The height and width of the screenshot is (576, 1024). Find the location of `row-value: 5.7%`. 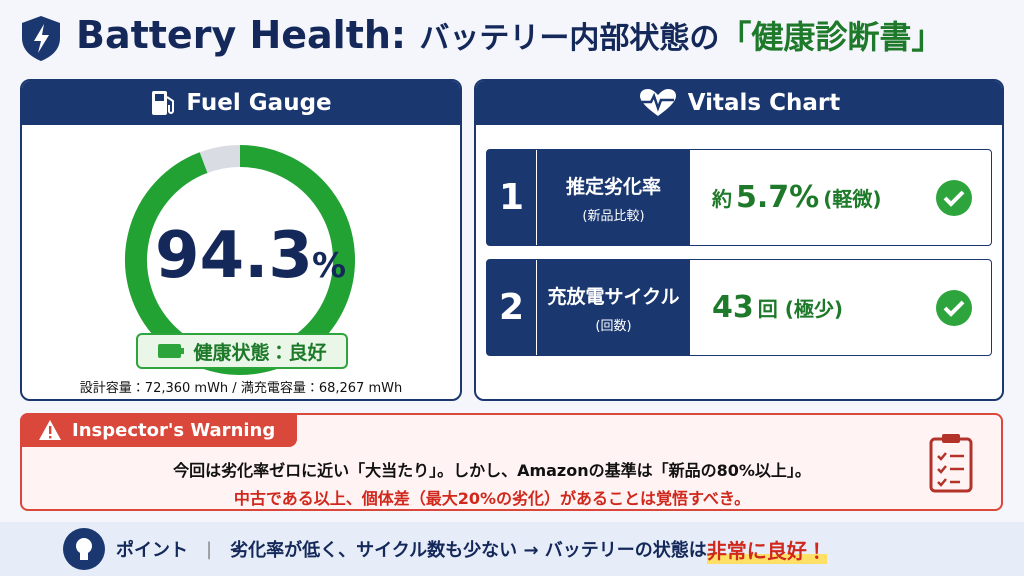

row-value: 5.7% is located at coordinates (778, 197).